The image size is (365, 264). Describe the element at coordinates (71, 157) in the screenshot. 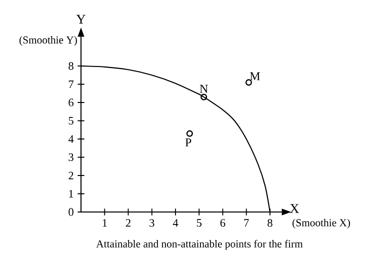

I see `y-tick-label: 3` at that location.